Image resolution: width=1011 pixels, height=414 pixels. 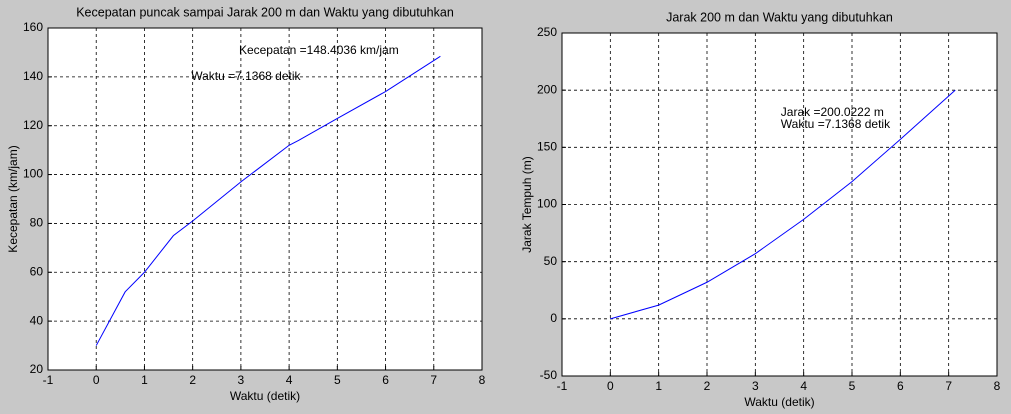 I want to click on y-tick-label: -50, so click(x=549, y=375).